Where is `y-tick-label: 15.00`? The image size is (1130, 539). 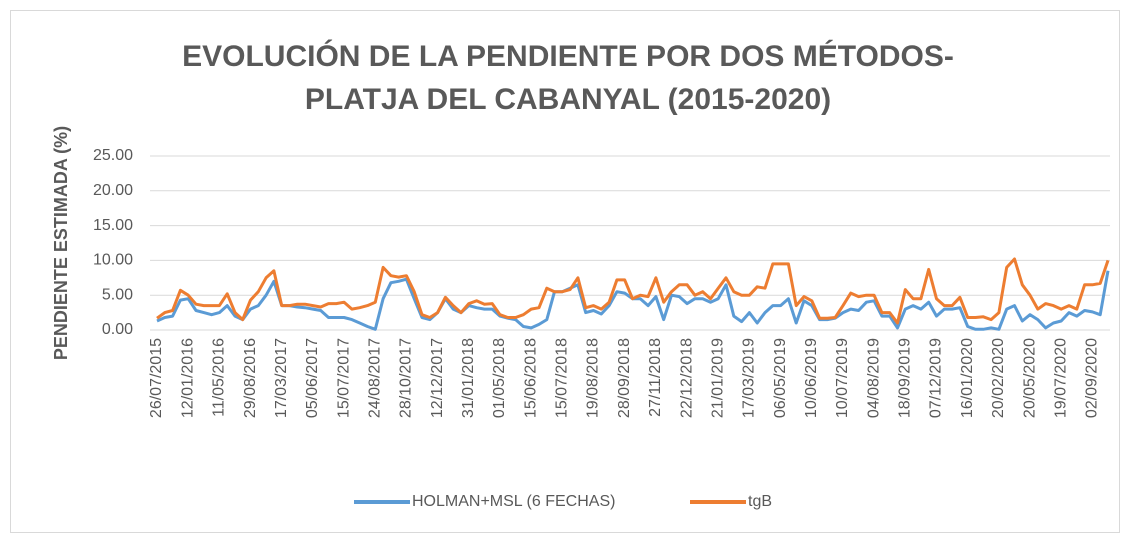 y-tick-label: 15.00 is located at coordinates (113, 225).